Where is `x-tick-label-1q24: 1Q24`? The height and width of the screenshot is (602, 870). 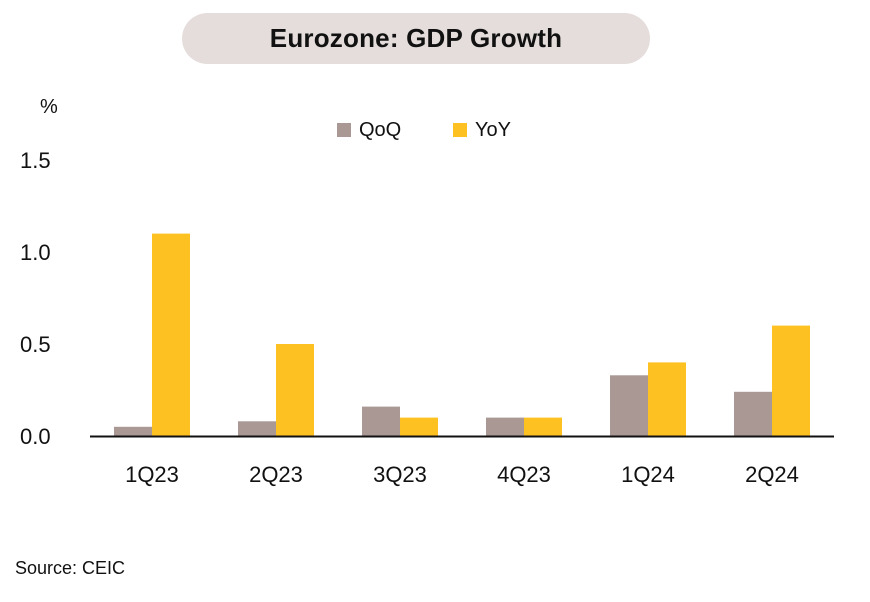 x-tick-label-1q24: 1Q24 is located at coordinates (648, 474).